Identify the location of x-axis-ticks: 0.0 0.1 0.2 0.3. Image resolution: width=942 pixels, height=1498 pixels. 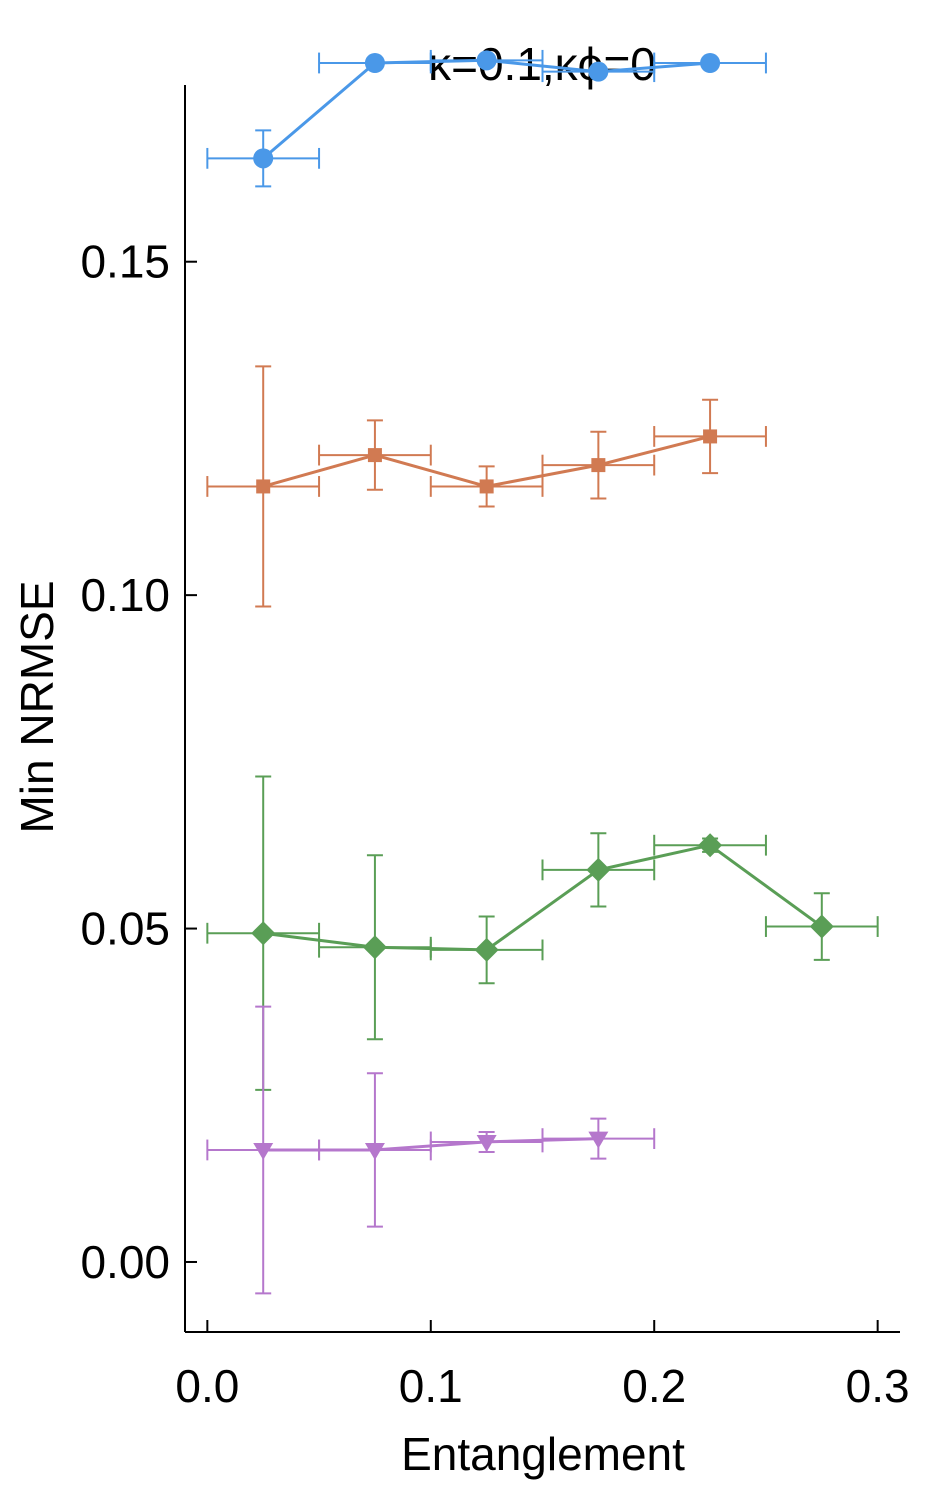
(542, 1366).